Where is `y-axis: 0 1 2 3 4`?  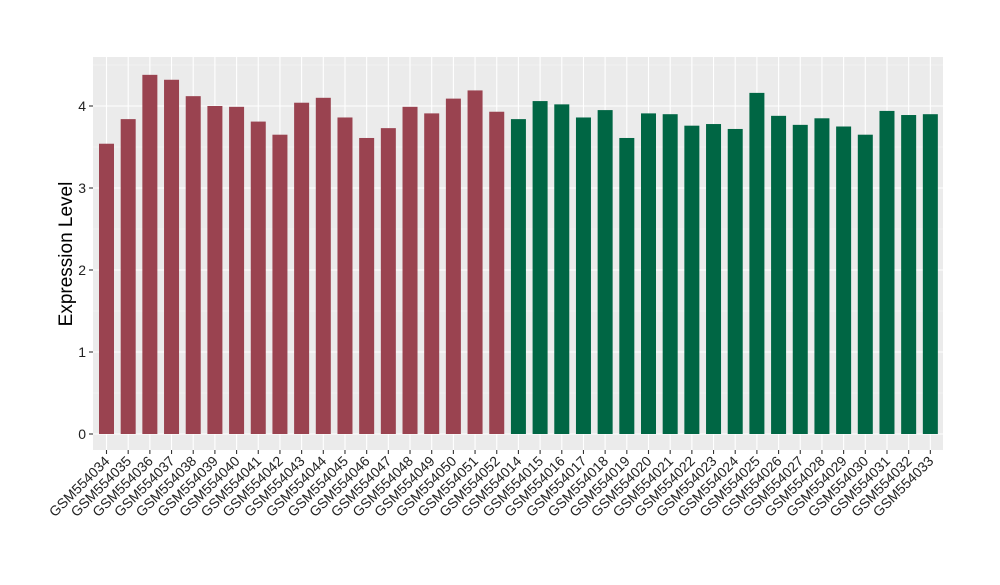
y-axis: 0 1 2 3 4 is located at coordinates (85, 270).